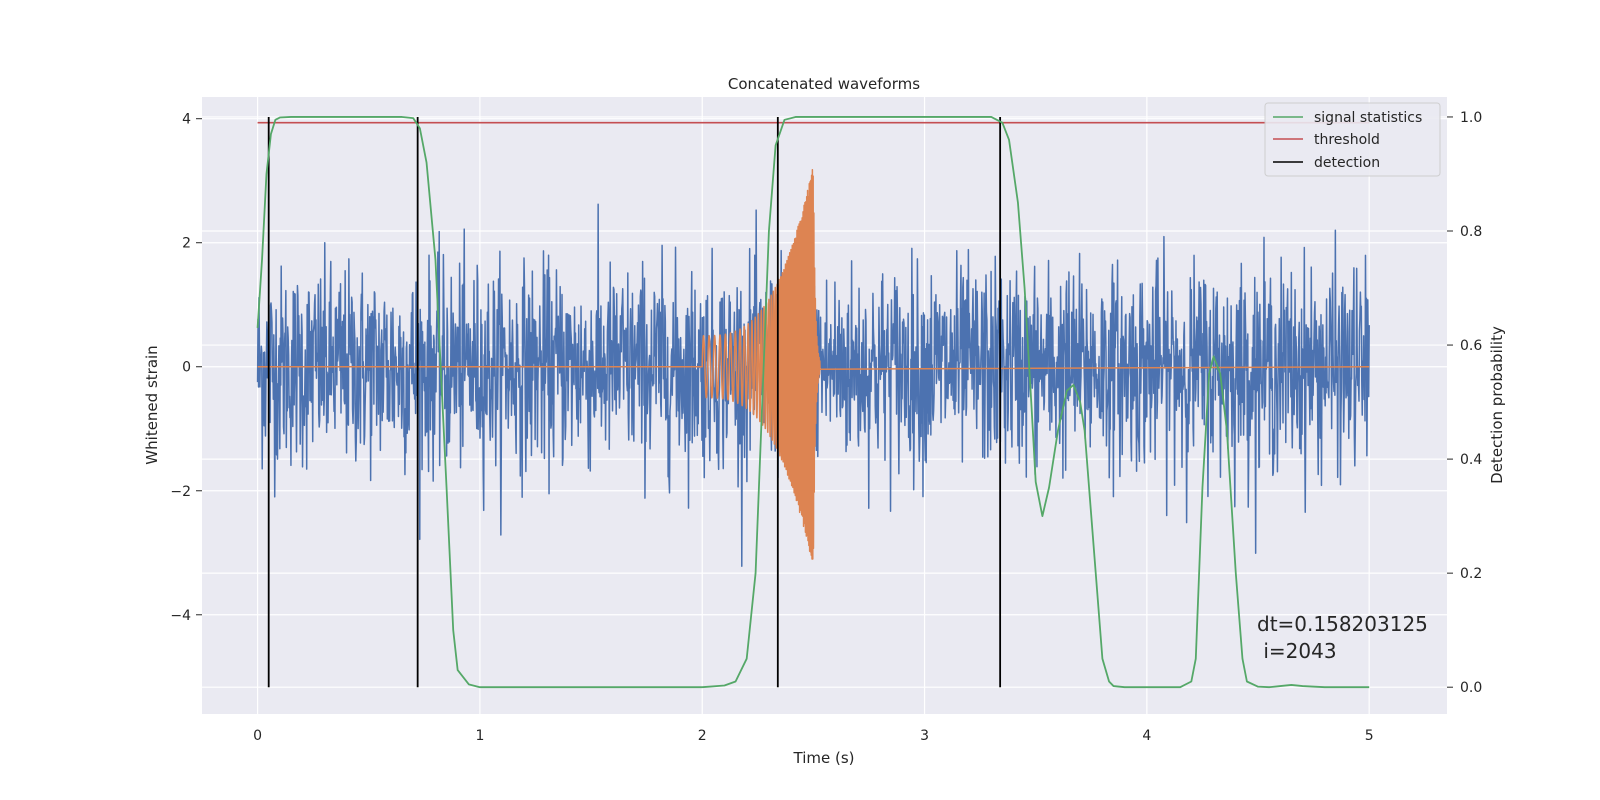  What do you see at coordinates (180, 492) in the screenshot?
I see `y-tick-label: −2` at bounding box center [180, 492].